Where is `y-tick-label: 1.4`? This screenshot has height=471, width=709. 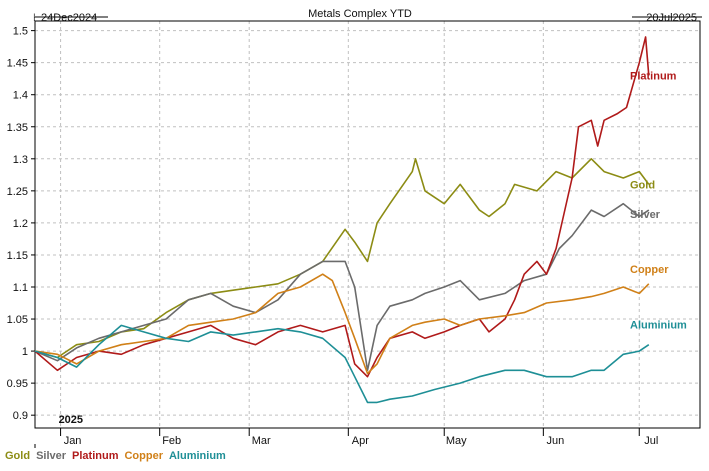 y-tick-label: 1.4 is located at coordinates (20, 96).